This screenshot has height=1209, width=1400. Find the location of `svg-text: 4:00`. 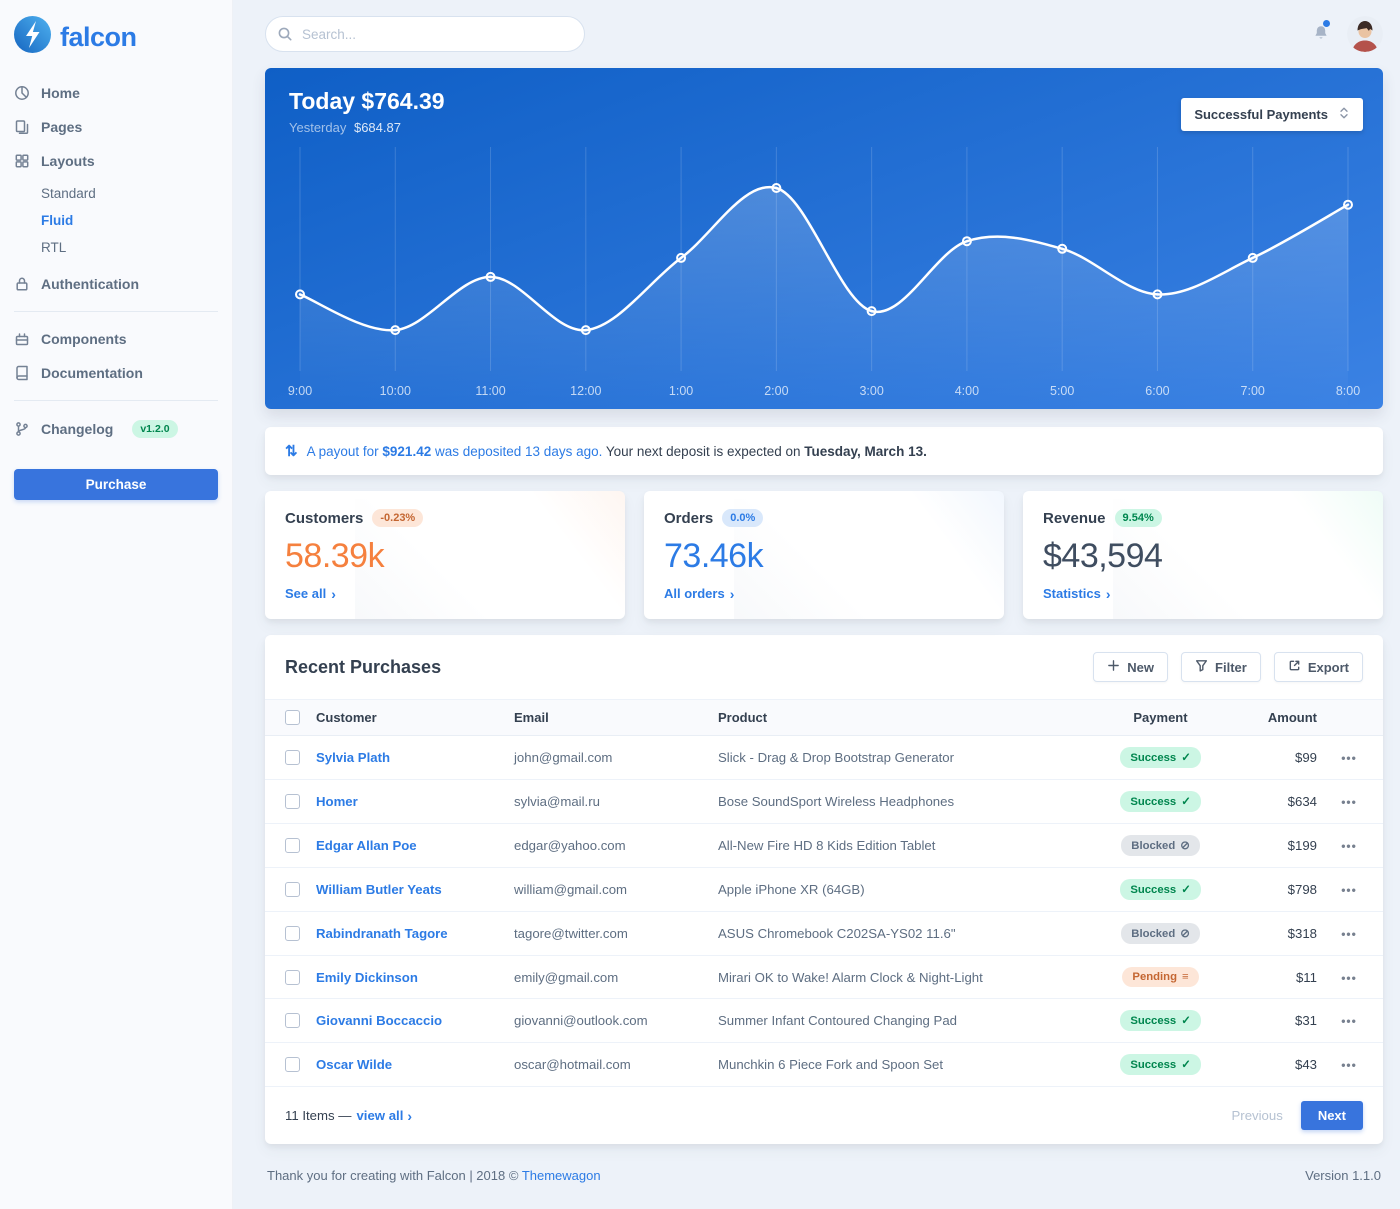

svg-text: 4:00 is located at coordinates (967, 391).